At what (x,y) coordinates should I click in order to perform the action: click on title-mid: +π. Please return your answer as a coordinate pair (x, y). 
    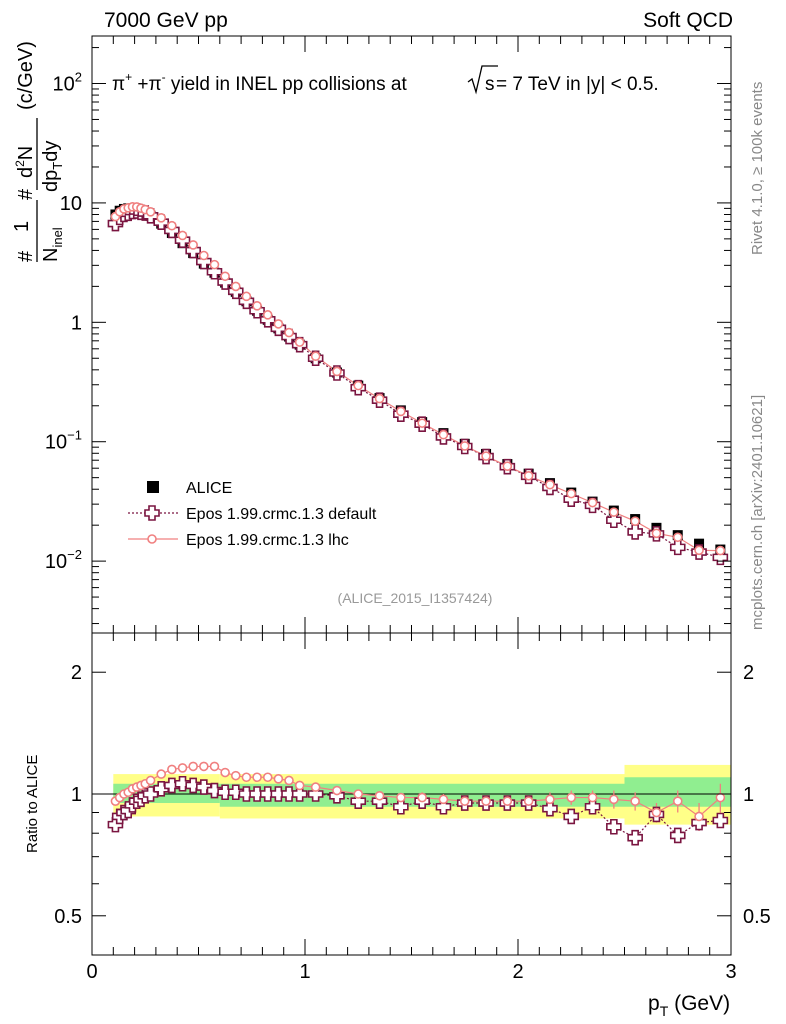
    Looking at the image, I should click on (146, 84).